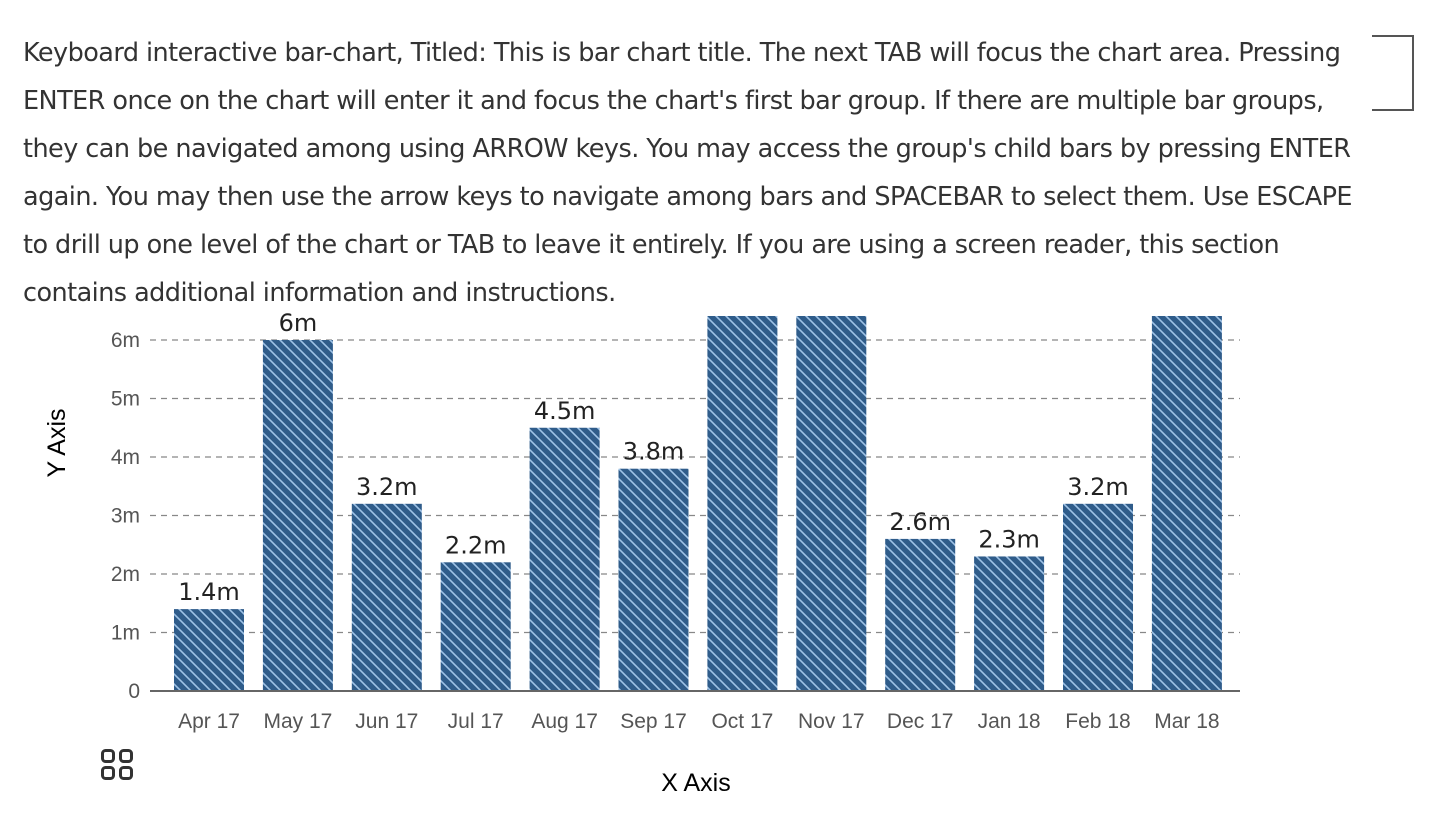 Image resolution: width=1434 pixels, height=818 pixels. What do you see at coordinates (920, 522) in the screenshot?
I see `data-label: 2.6m` at bounding box center [920, 522].